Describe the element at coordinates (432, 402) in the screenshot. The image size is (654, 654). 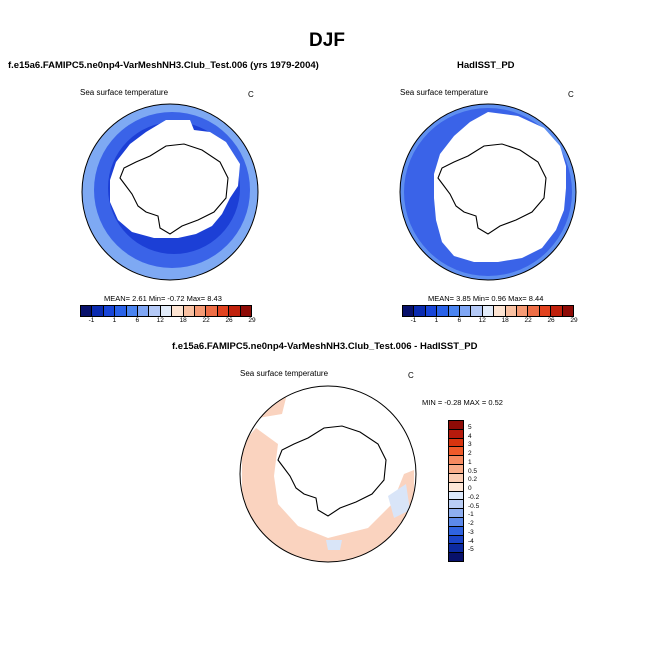
I see `panel3-min-label: MIN =` at that location.